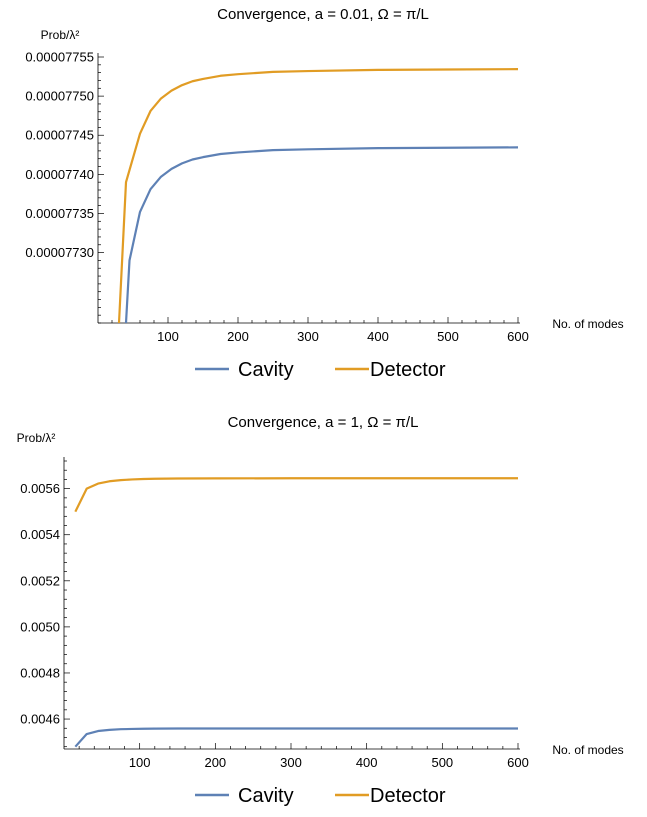  I want to click on y-tick-label: 0.0054, so click(40, 534).